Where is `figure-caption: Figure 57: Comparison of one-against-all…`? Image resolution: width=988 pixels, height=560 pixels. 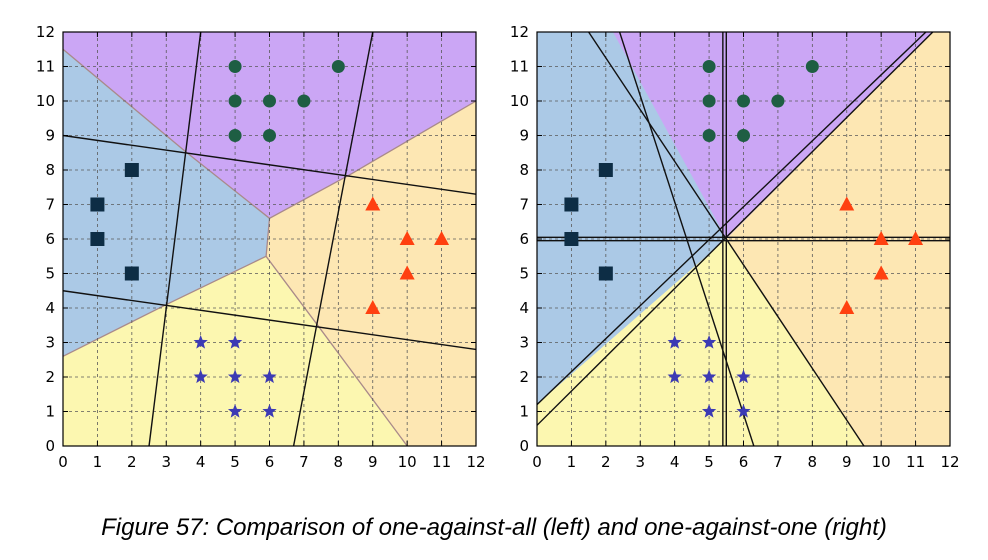
figure-caption: Figure 57: Comparison of one-against-all… is located at coordinates (494, 527).